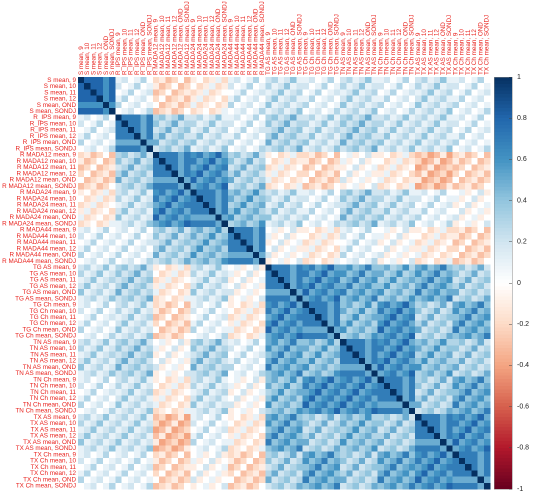 The width and height of the screenshot is (550, 499). I want to click on column-label: TX Ch mean, 12, so click(474, 52).